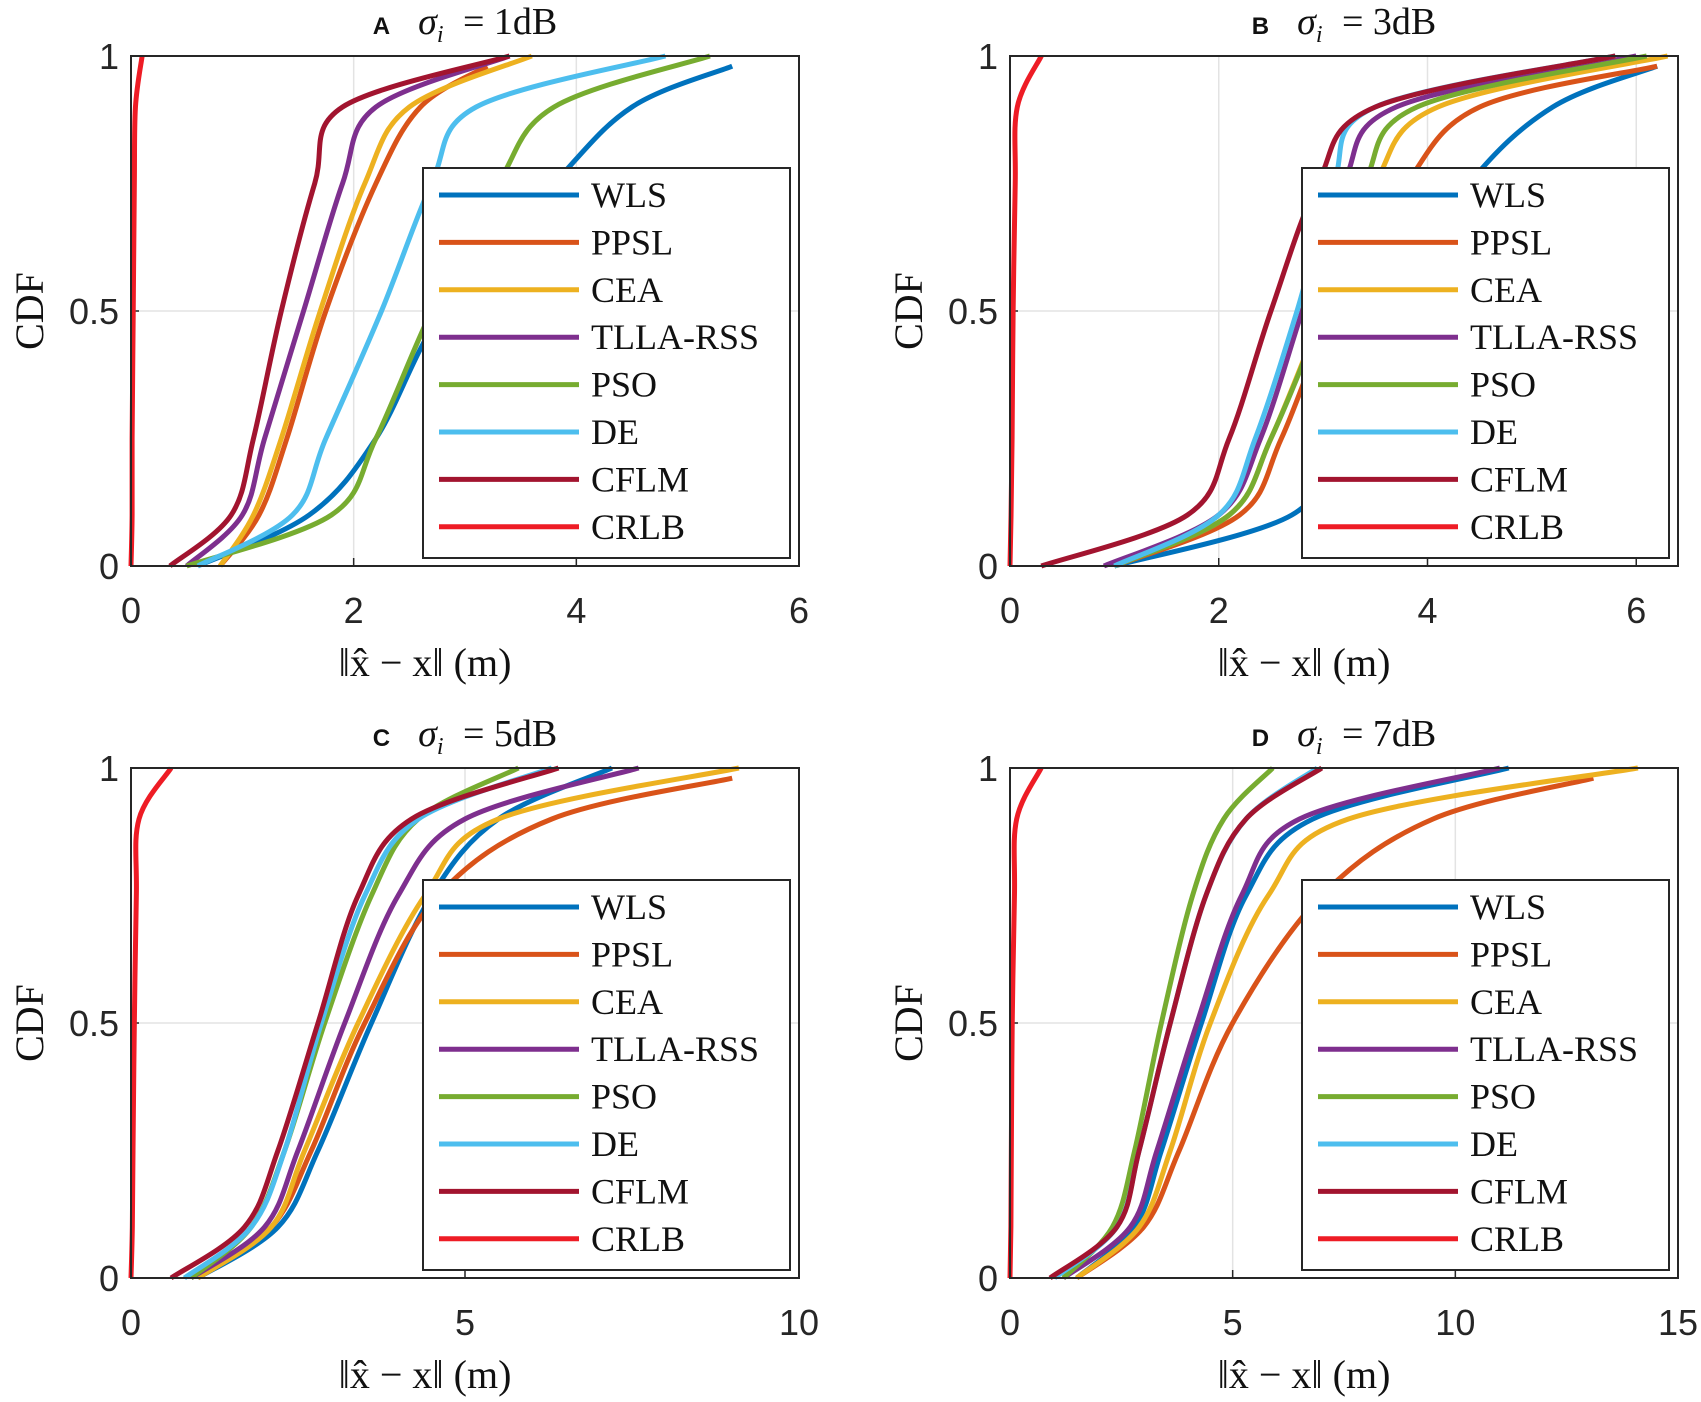 This screenshot has height=1402, width=1701. What do you see at coordinates (381, 26) in the screenshot?
I see `panel-letter: A` at bounding box center [381, 26].